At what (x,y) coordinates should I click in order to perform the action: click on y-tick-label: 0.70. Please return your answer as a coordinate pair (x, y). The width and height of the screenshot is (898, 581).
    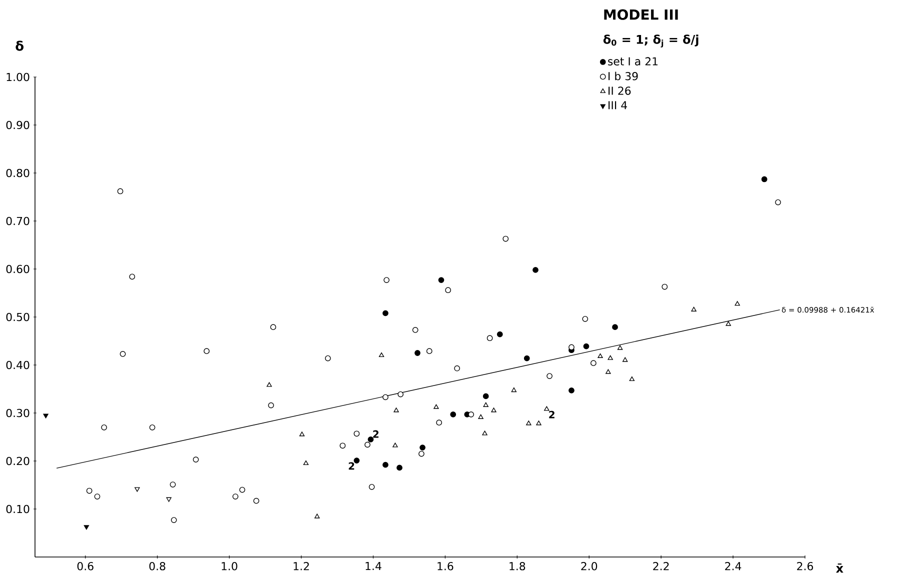
    Looking at the image, I should click on (18, 221).